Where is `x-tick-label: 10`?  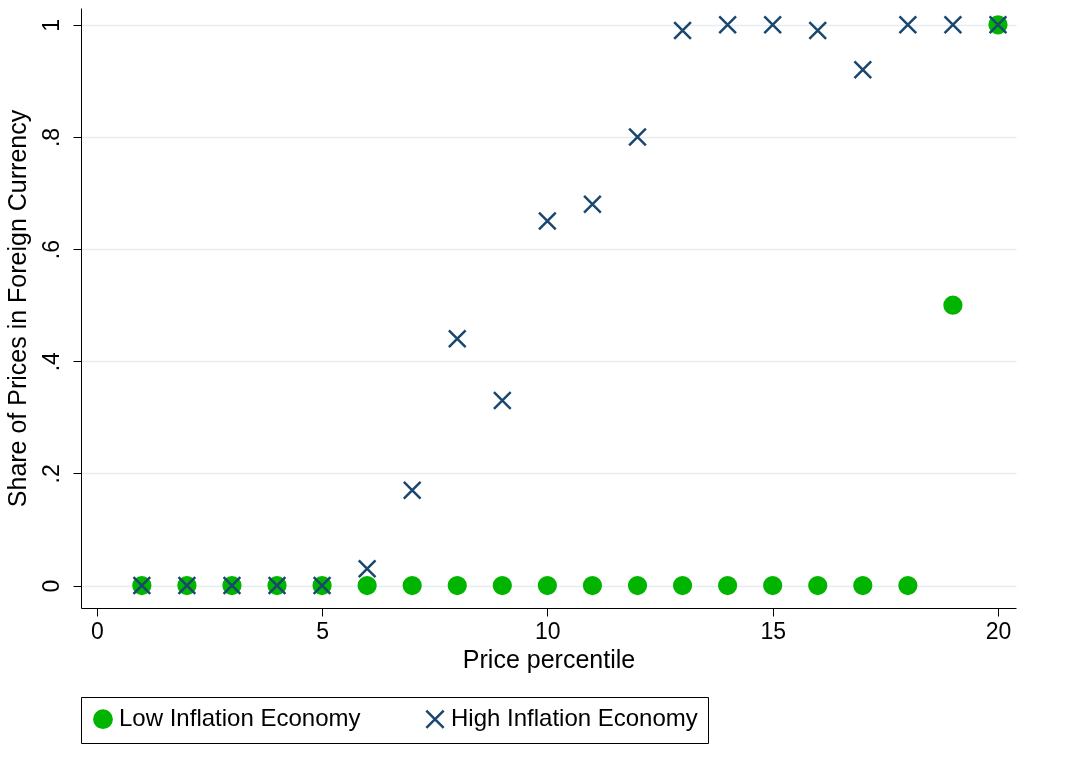
x-tick-label: 10 is located at coordinates (548, 630).